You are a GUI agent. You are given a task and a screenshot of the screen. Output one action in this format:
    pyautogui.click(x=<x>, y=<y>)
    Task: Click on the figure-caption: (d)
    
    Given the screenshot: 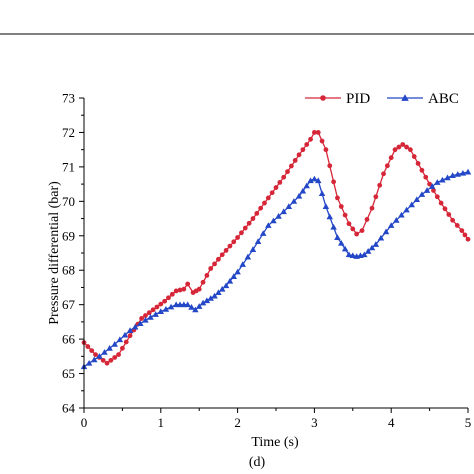 What is the action you would take?
    pyautogui.click(x=257, y=462)
    